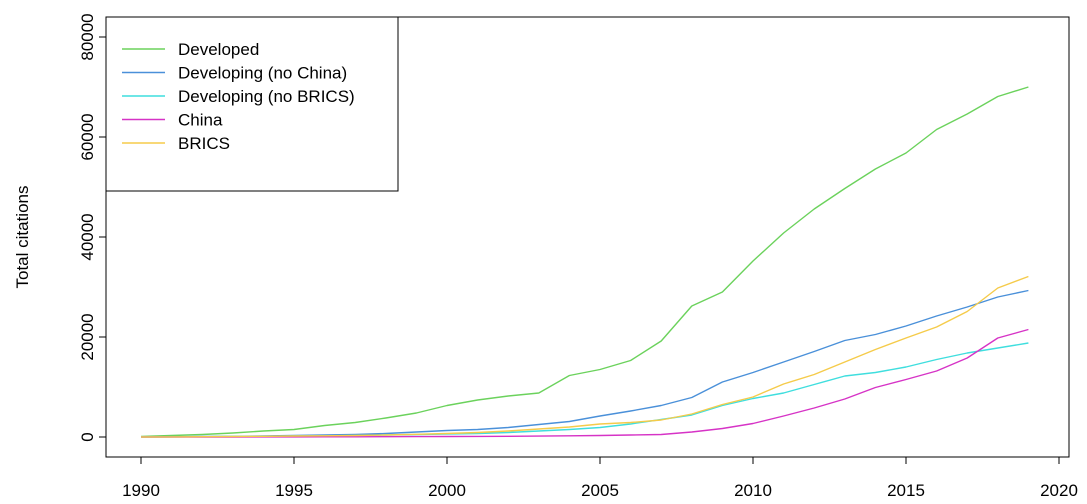  Describe the element at coordinates (87, 336) in the screenshot. I see `y-tick-label: 20000` at that location.